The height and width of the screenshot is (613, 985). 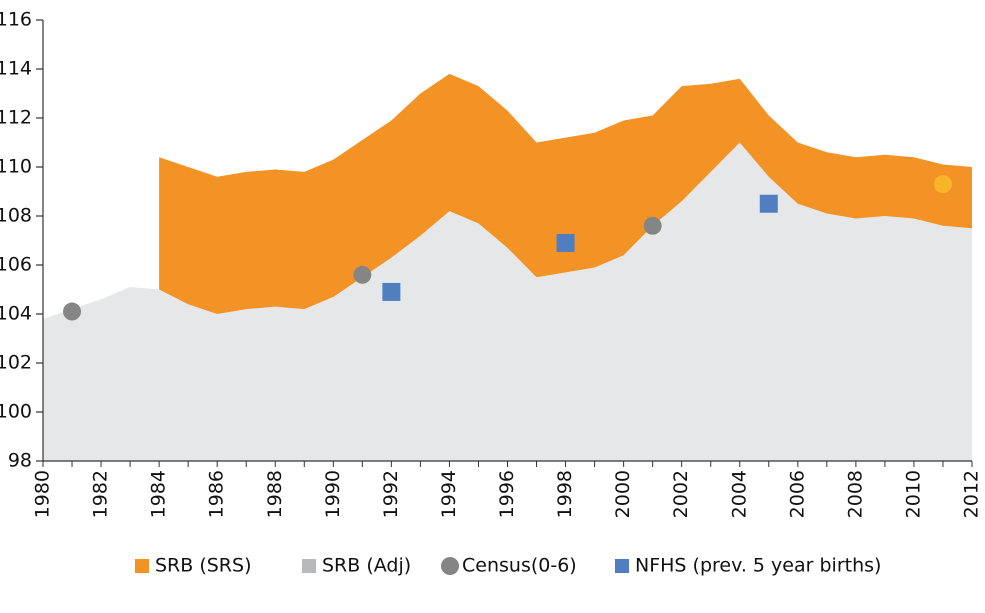 I want to click on legend-item: NFHS (prev. 5 year births), so click(x=748, y=566).